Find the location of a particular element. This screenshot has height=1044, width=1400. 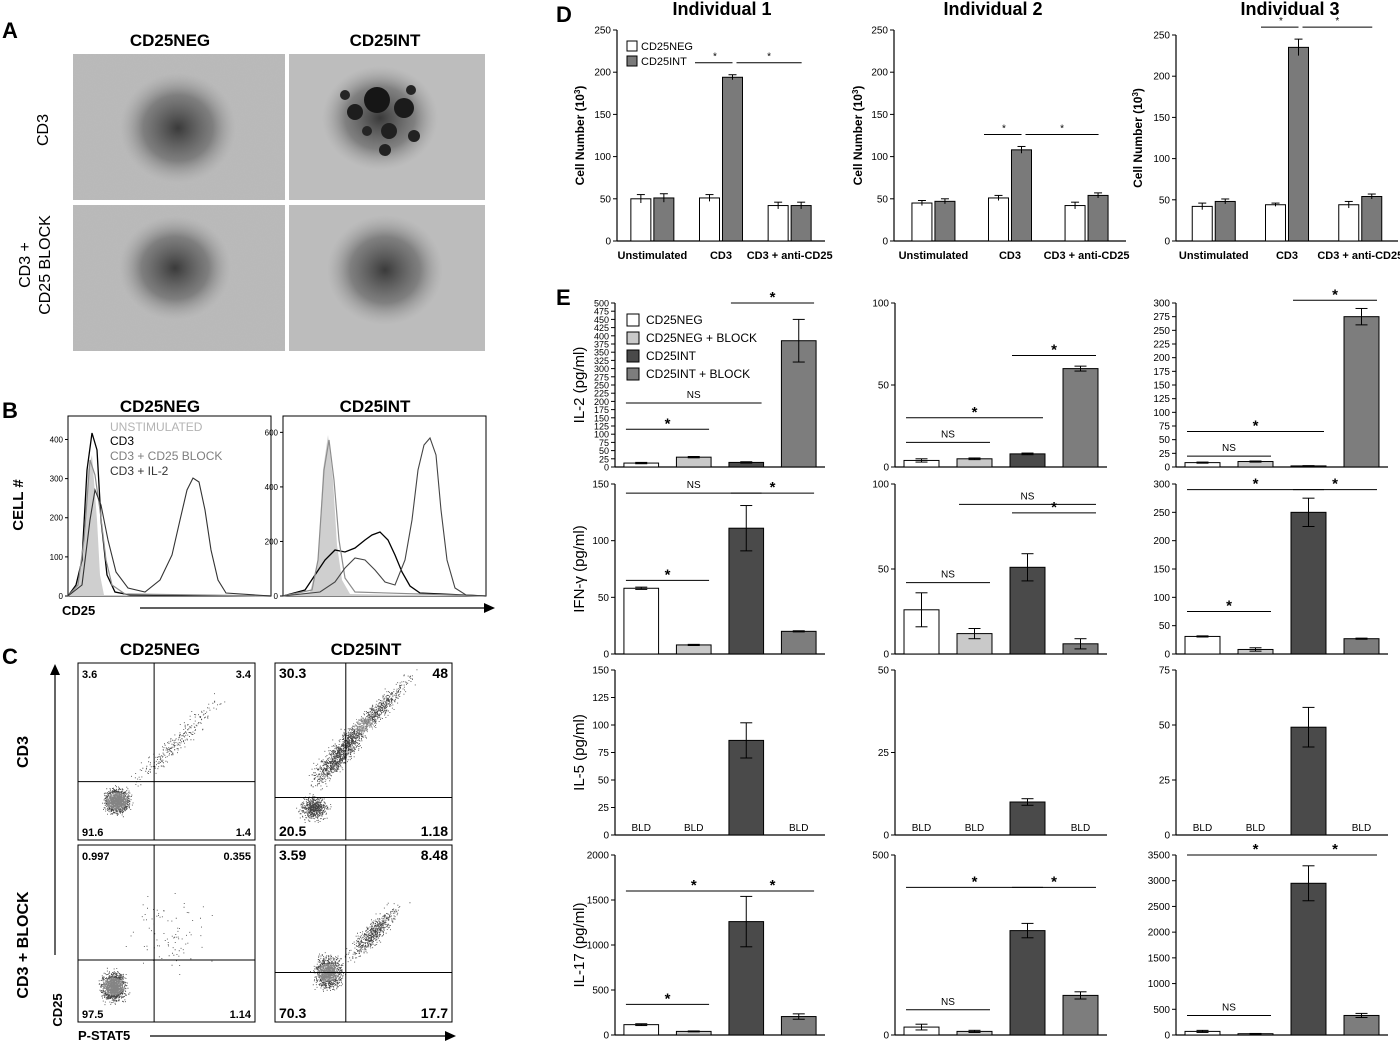

hist-il2-int is located at coordinates (384, 516).